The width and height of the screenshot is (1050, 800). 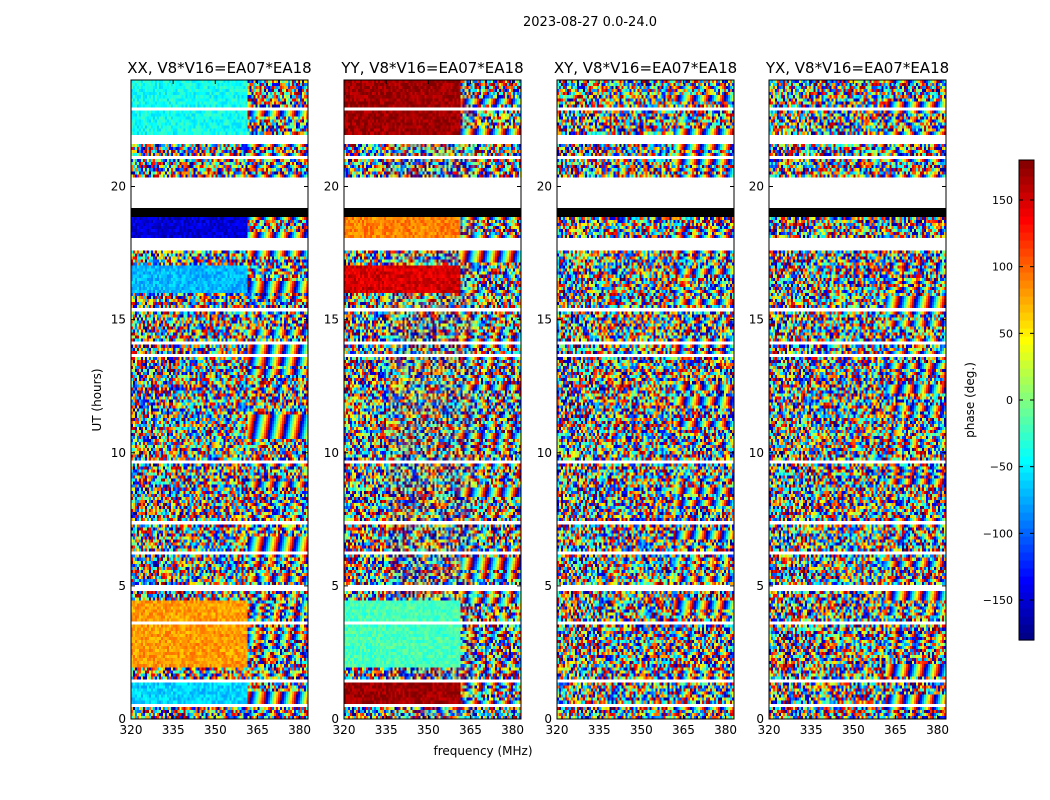 What do you see at coordinates (1002, 267) in the screenshot?
I see `colorbar-tick-label: 100` at bounding box center [1002, 267].